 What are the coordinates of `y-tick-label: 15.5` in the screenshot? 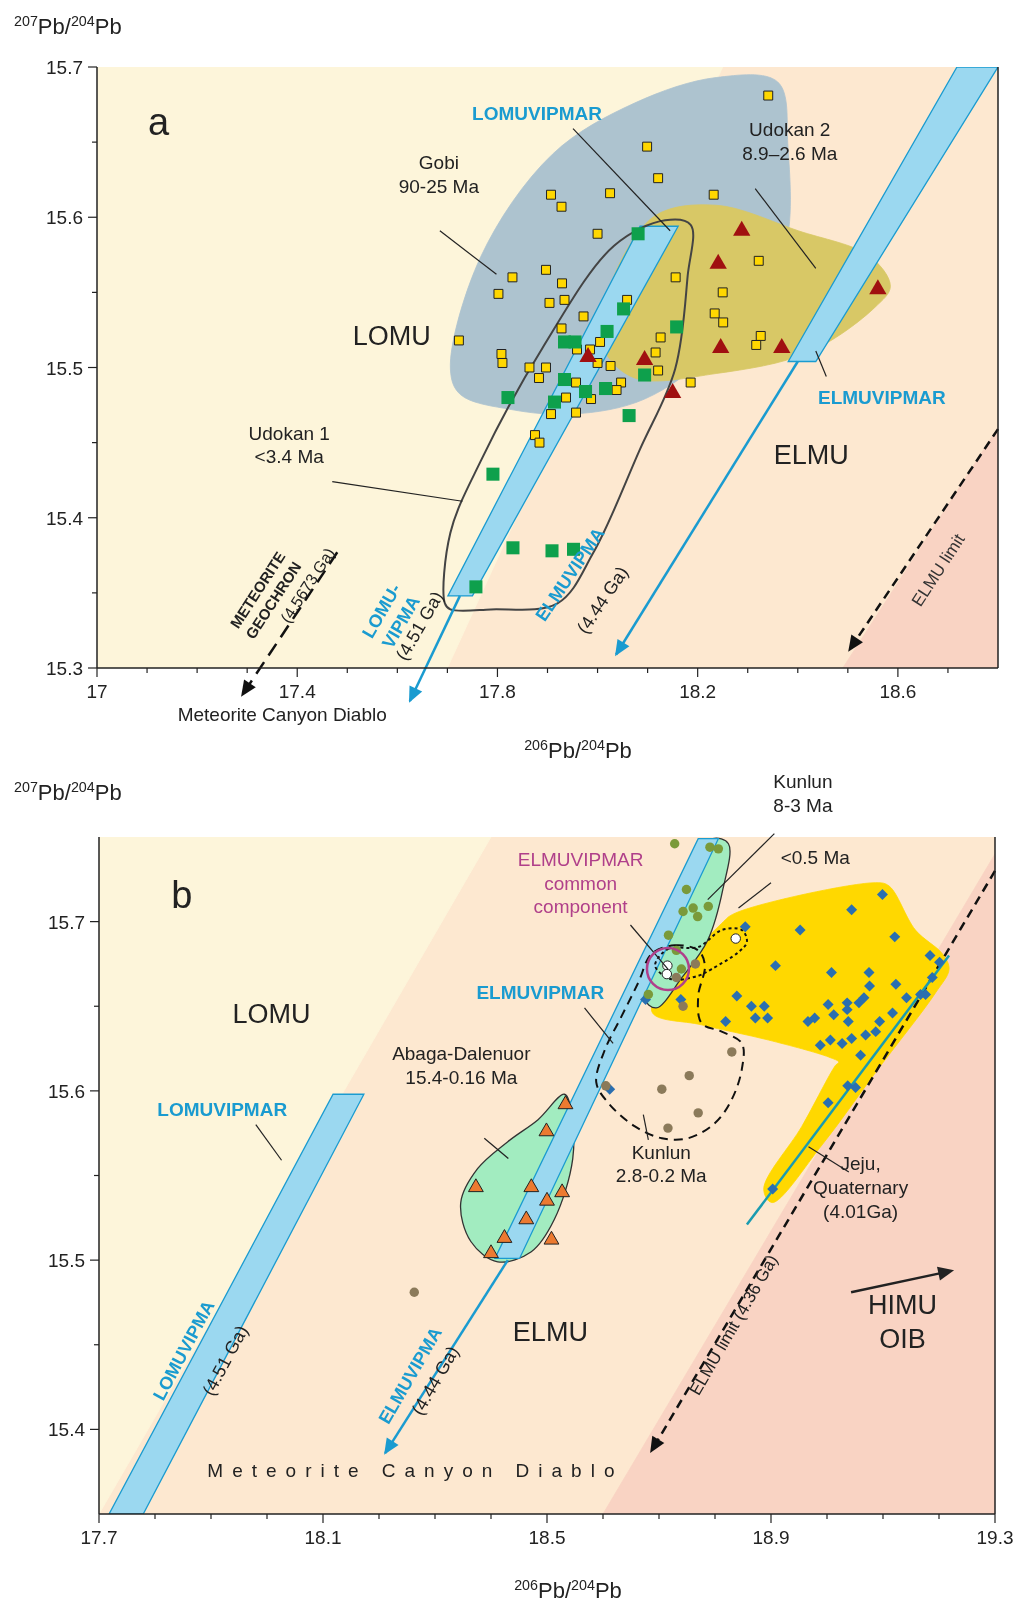 It's located at (66, 1261).